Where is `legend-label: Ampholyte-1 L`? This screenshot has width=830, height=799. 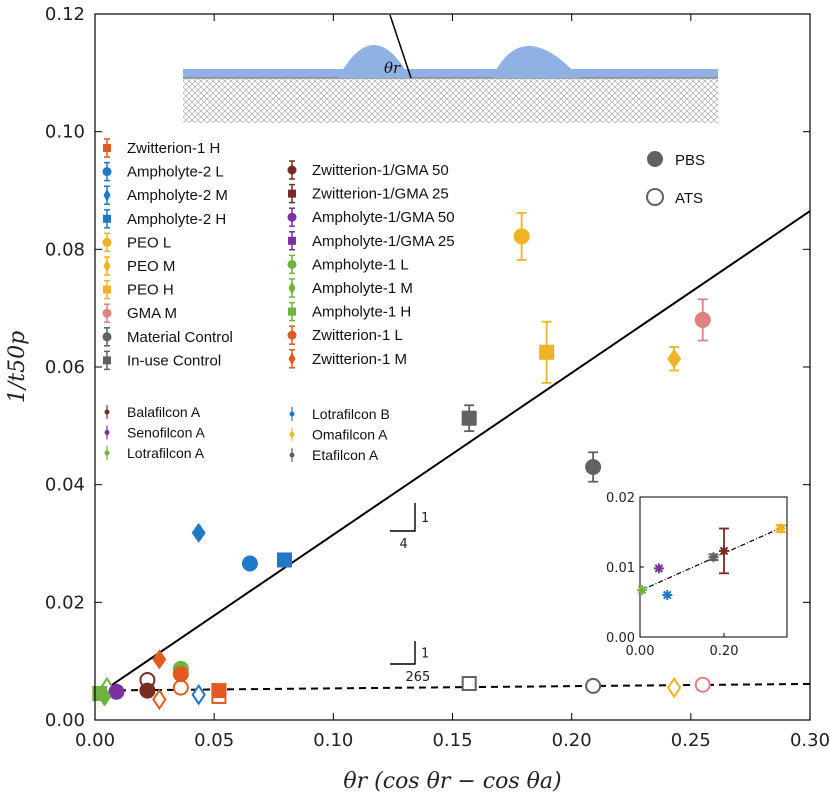 legend-label: Ampholyte-1 L is located at coordinates (360, 264).